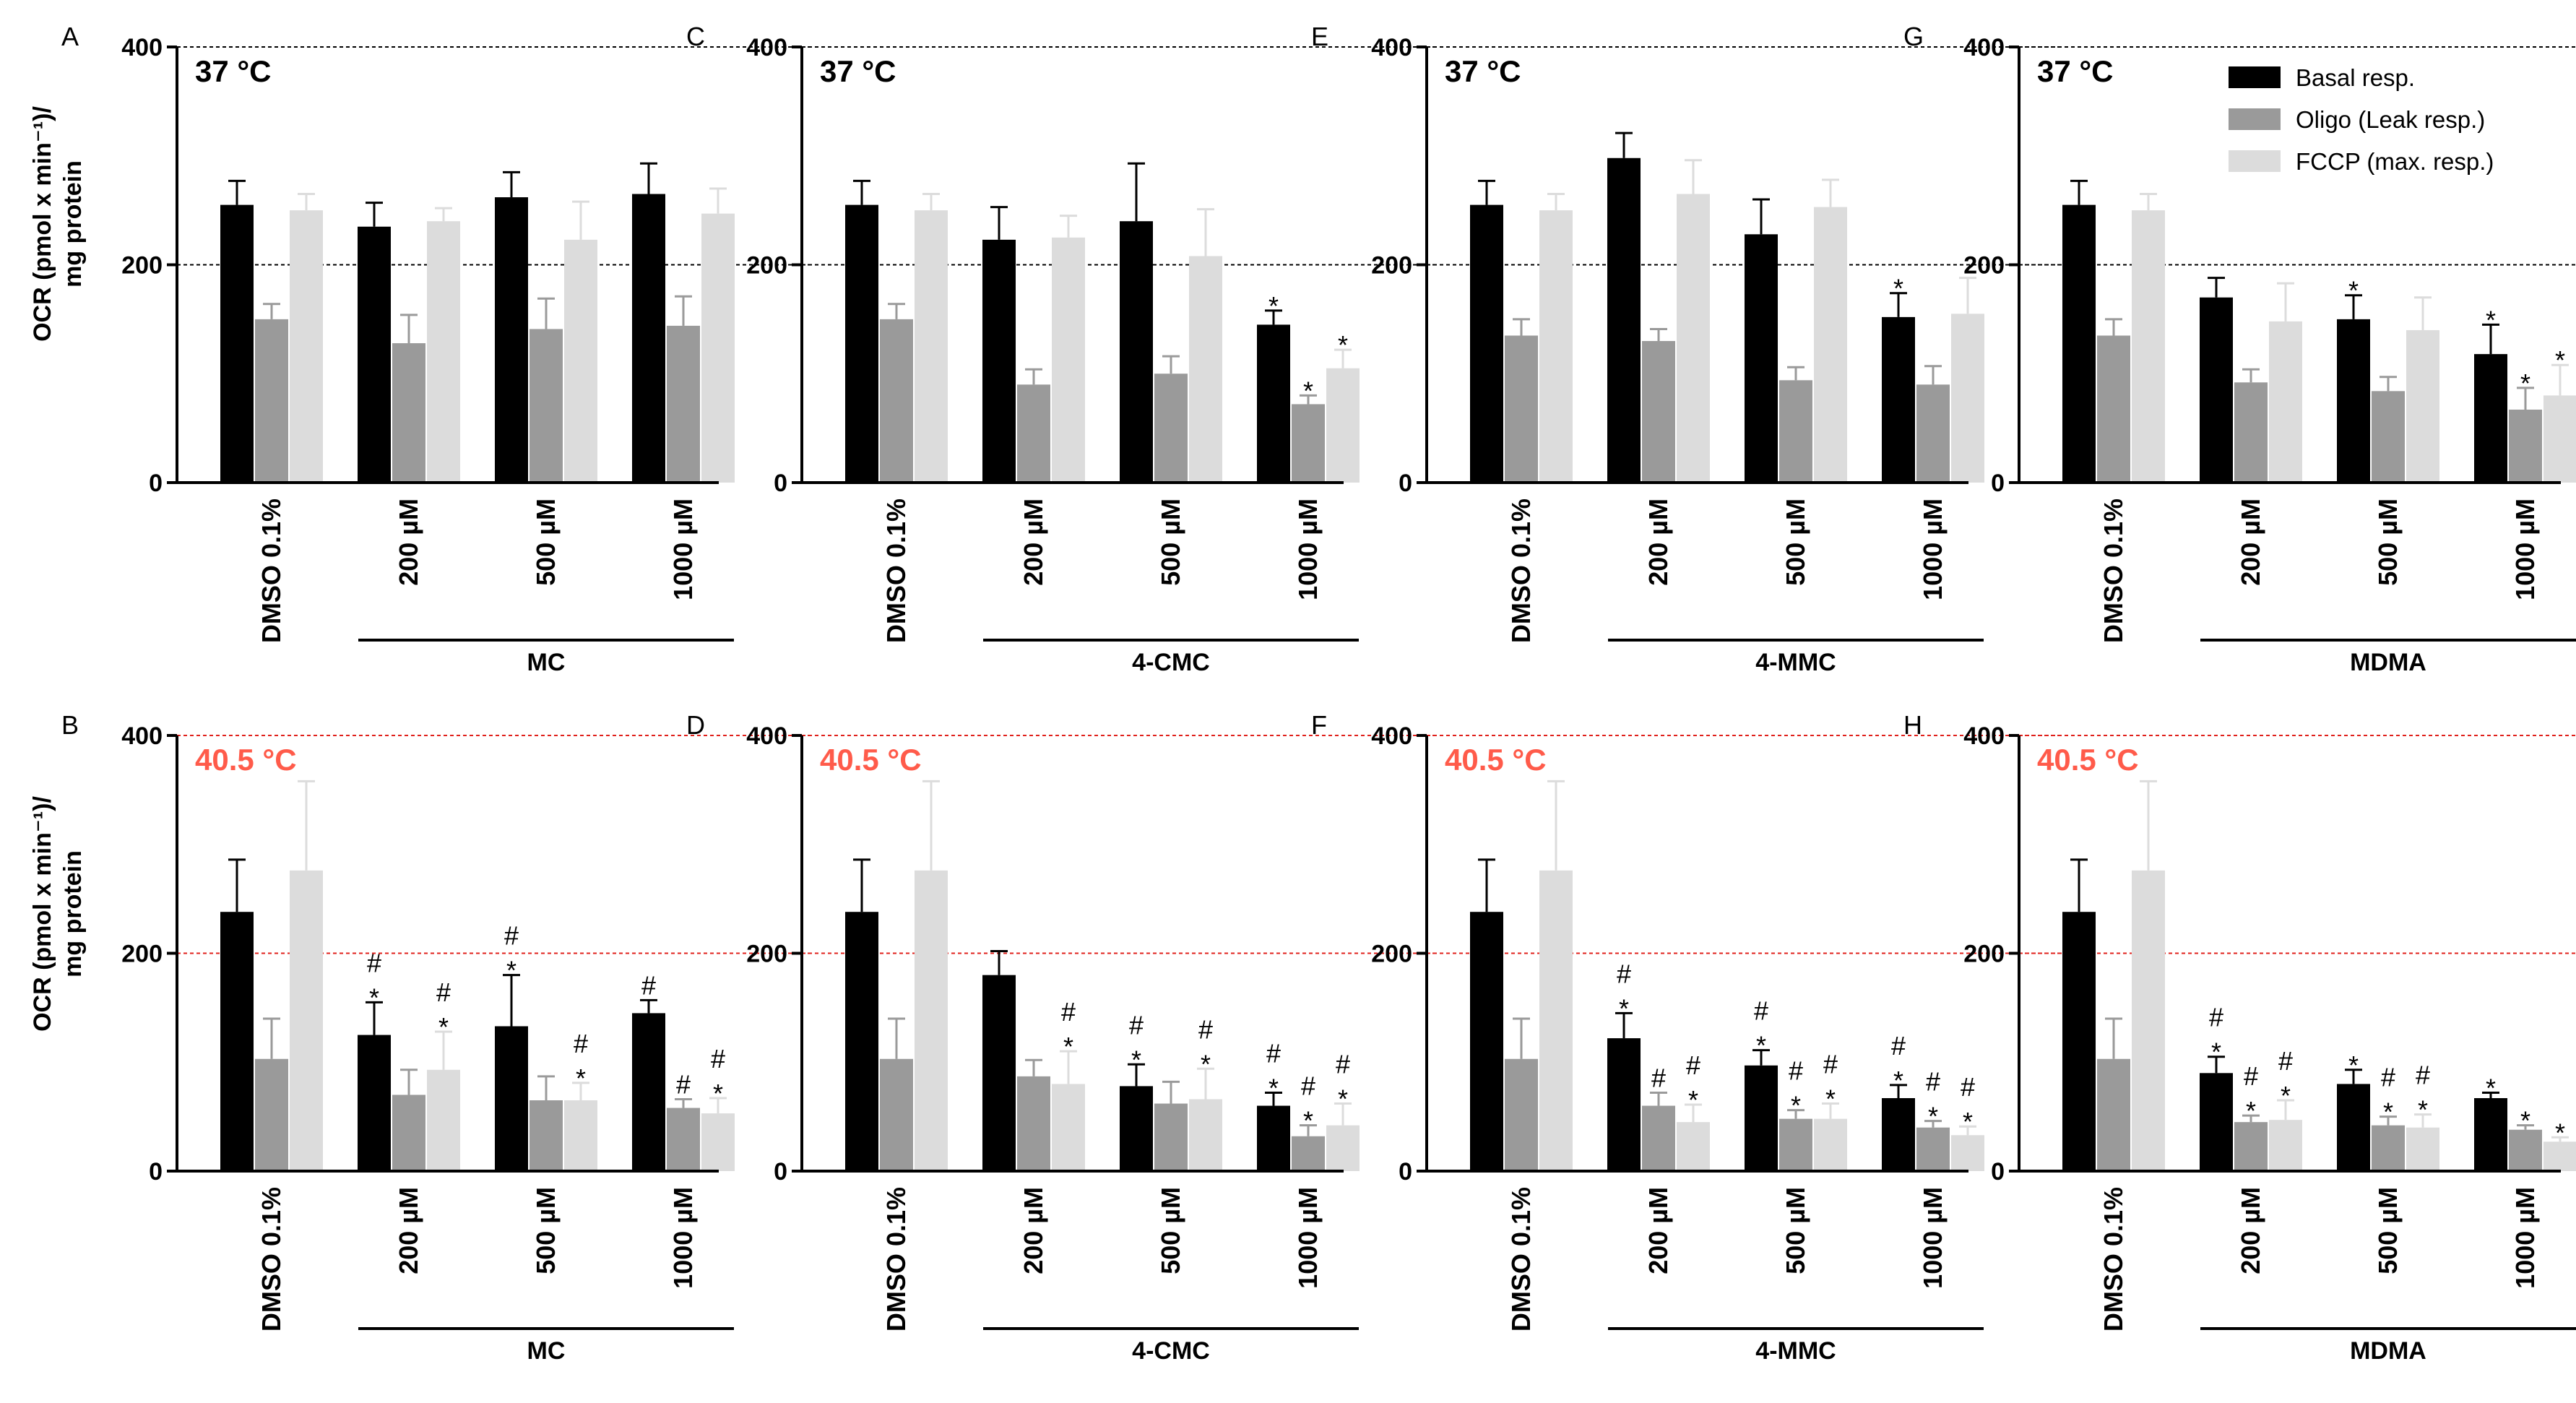 This screenshot has height=1403, width=2576. I want to click on y-axis-label-bottom-line2: mg protein, so click(73, 913).